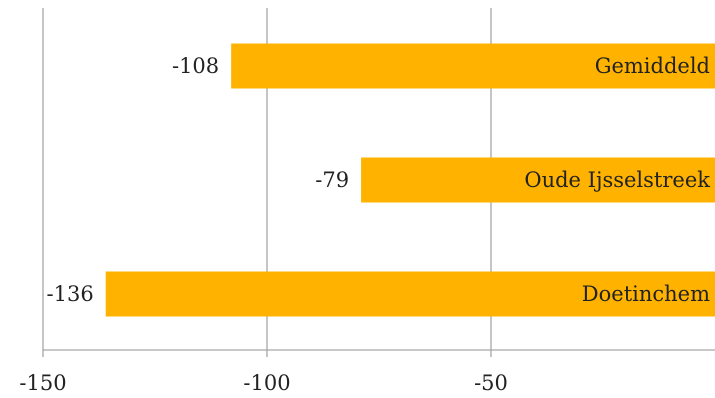 This screenshot has width=715, height=398. I want to click on data-label-0: -108, so click(195, 66).